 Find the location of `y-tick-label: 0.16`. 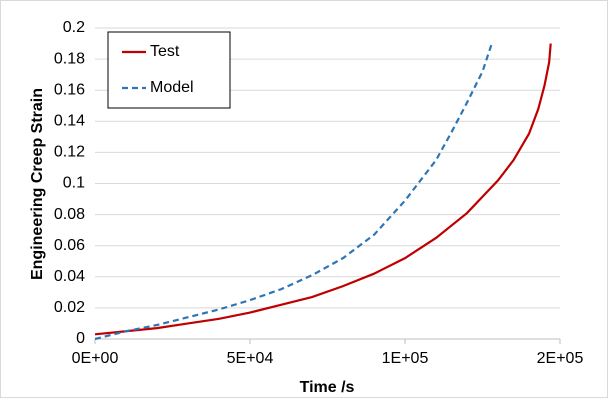

y-tick-label: 0.16 is located at coordinates (69, 89).